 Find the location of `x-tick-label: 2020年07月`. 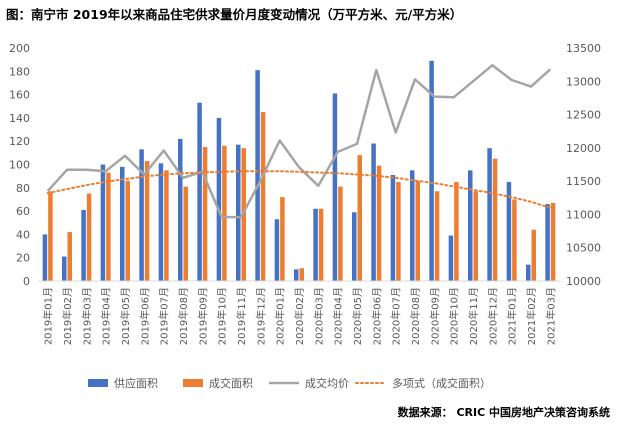

x-tick-label: 2020年07月 is located at coordinates (396, 316).